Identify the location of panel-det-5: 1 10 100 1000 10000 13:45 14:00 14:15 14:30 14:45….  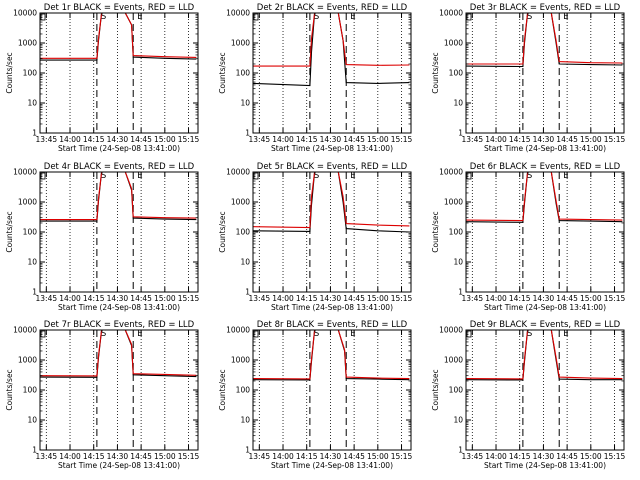
(315, 237).